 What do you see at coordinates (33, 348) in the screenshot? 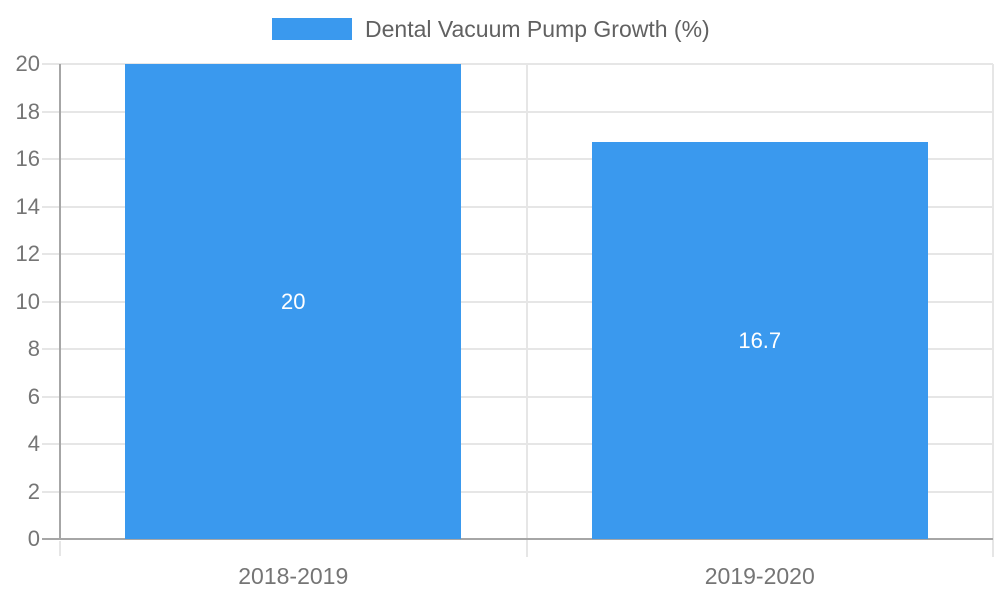
I see `y-tick-label: 8` at bounding box center [33, 348].